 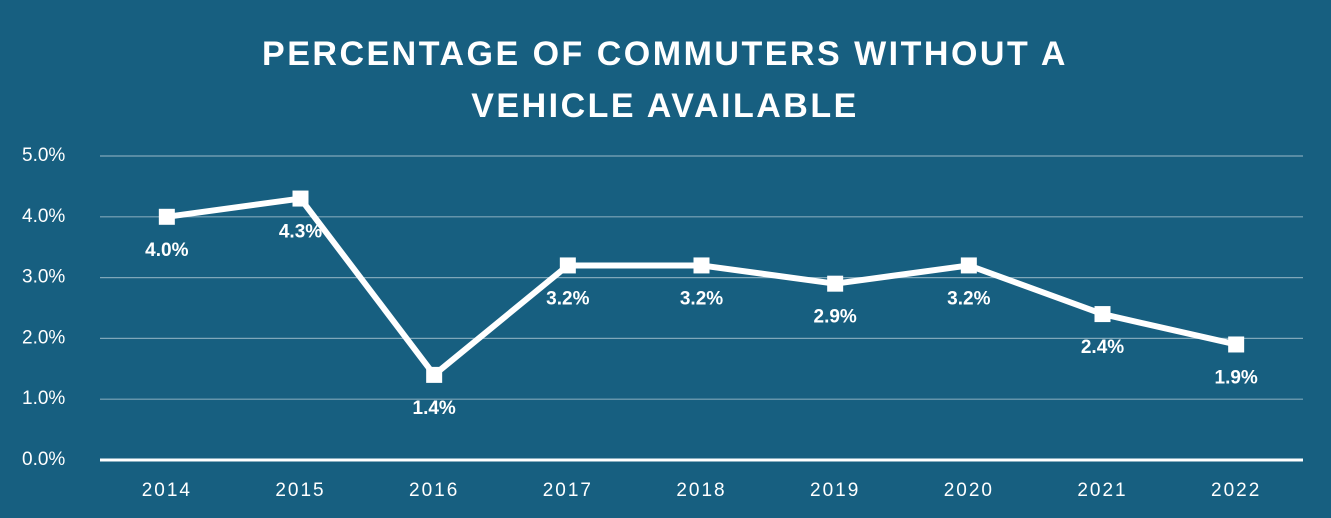 What do you see at coordinates (43, 337) in the screenshot?
I see `y-tick-label: 2.0%` at bounding box center [43, 337].